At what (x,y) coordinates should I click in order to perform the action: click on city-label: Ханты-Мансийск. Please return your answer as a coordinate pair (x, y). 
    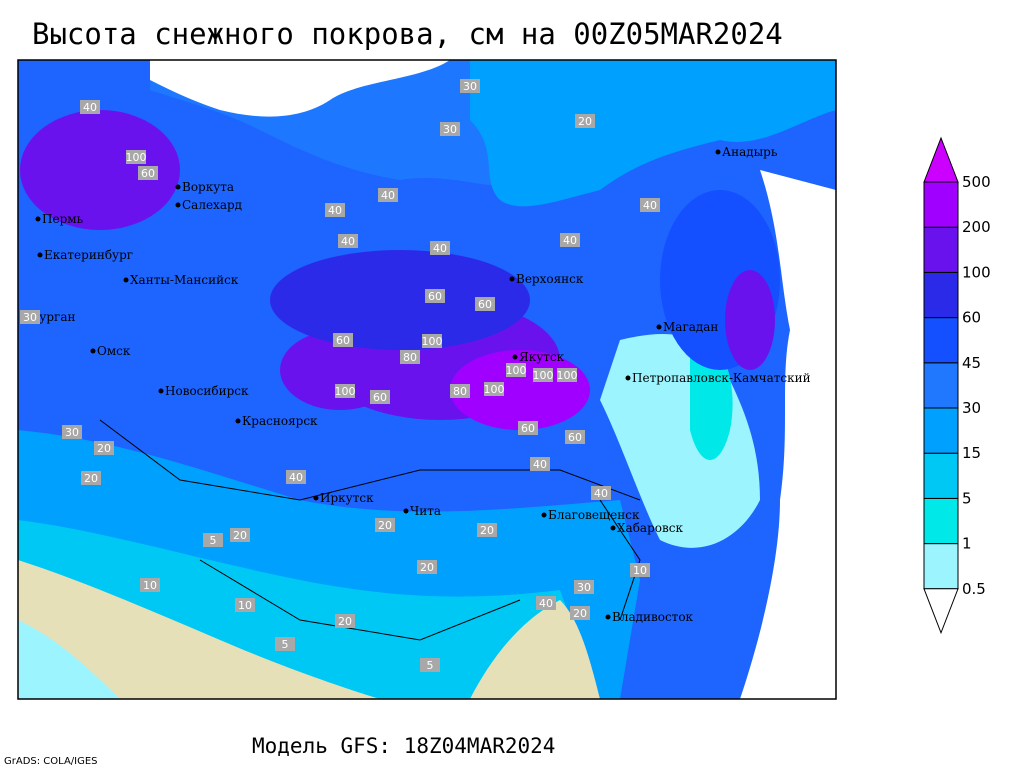
    Looking at the image, I should click on (184, 280).